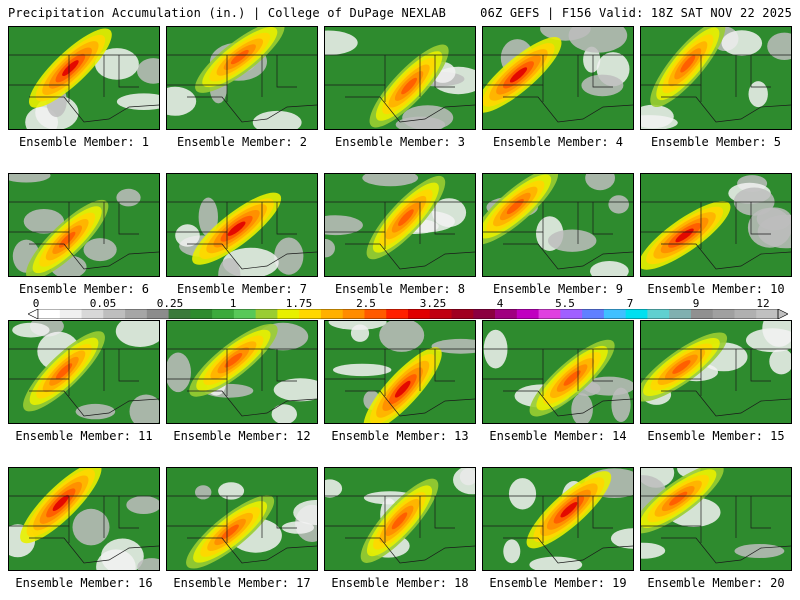 This screenshot has height=600, width=800. I want to click on ensemble-member-panel: Ensemble Member: 2, so click(242, 87).